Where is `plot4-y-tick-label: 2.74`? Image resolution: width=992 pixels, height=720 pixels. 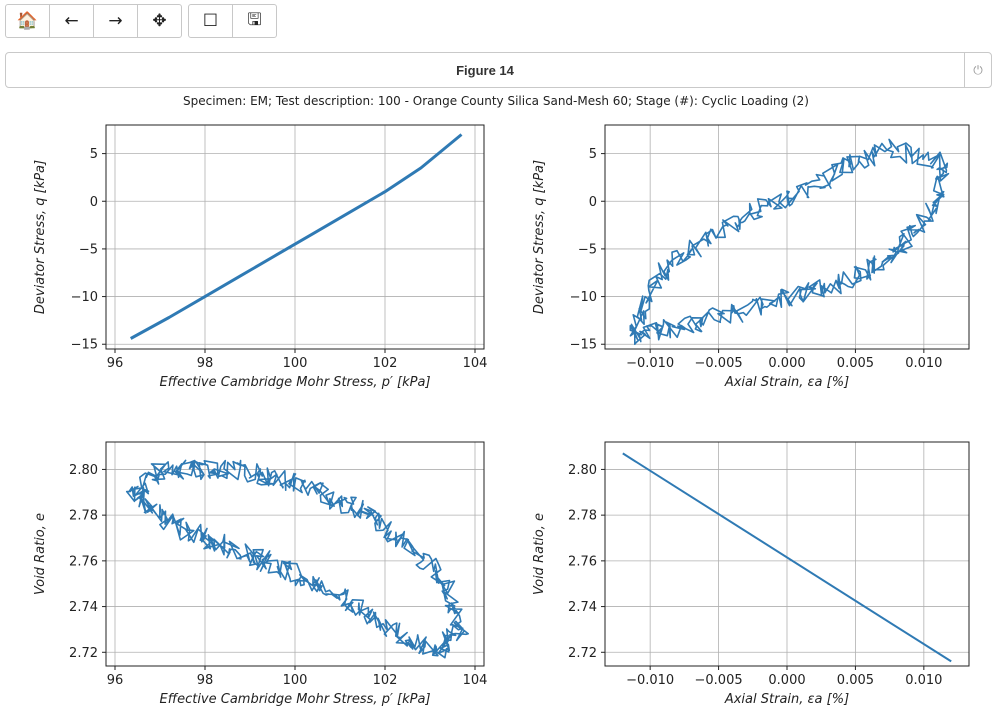
plot4-y-tick-label: 2.74 is located at coordinates (582, 607).